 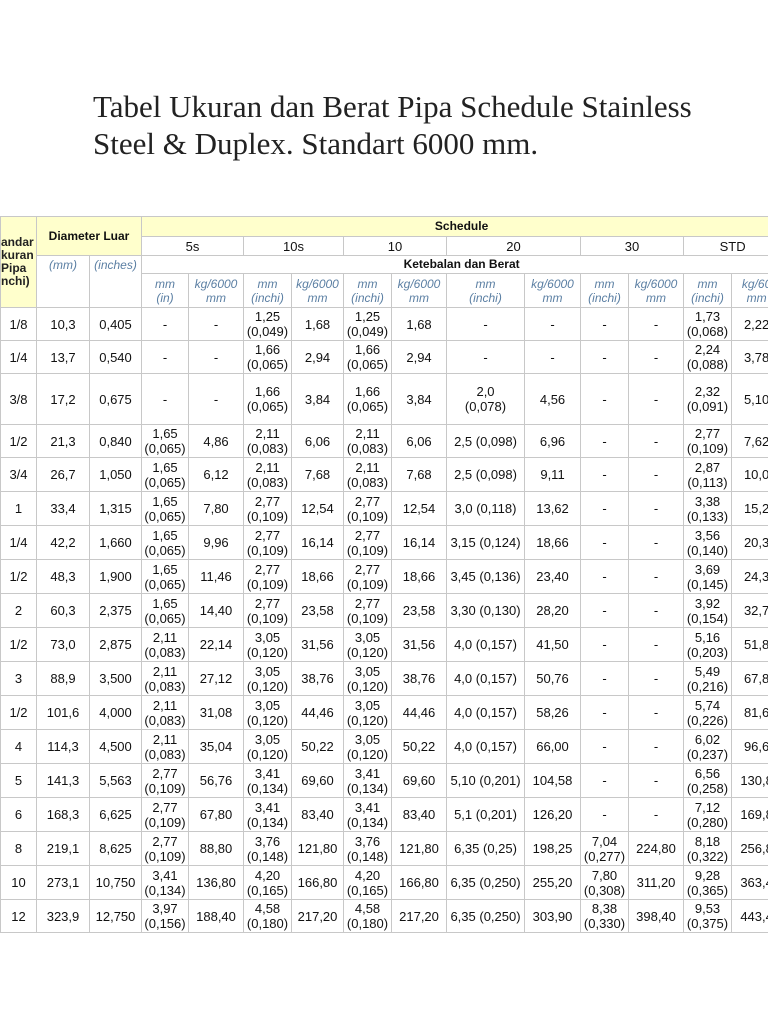 I want to click on table-cell: 0,675, so click(x=115, y=399).